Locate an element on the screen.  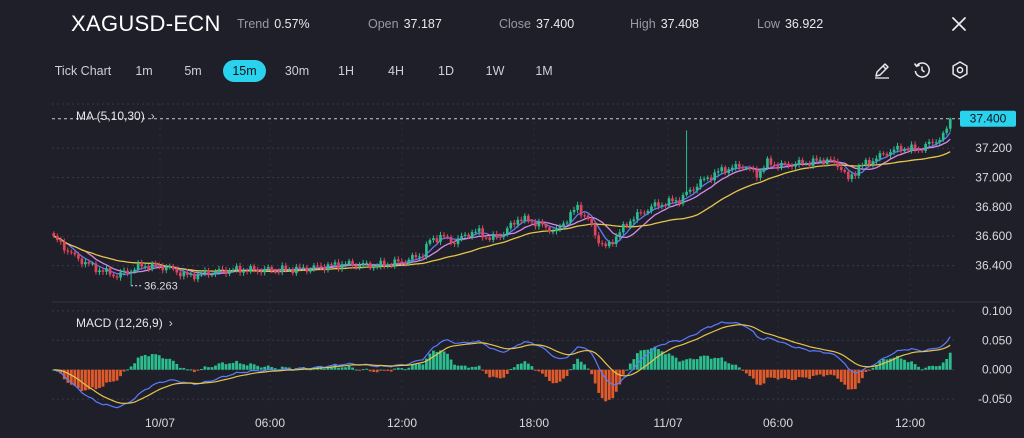
history-icon is located at coordinates (922, 70).